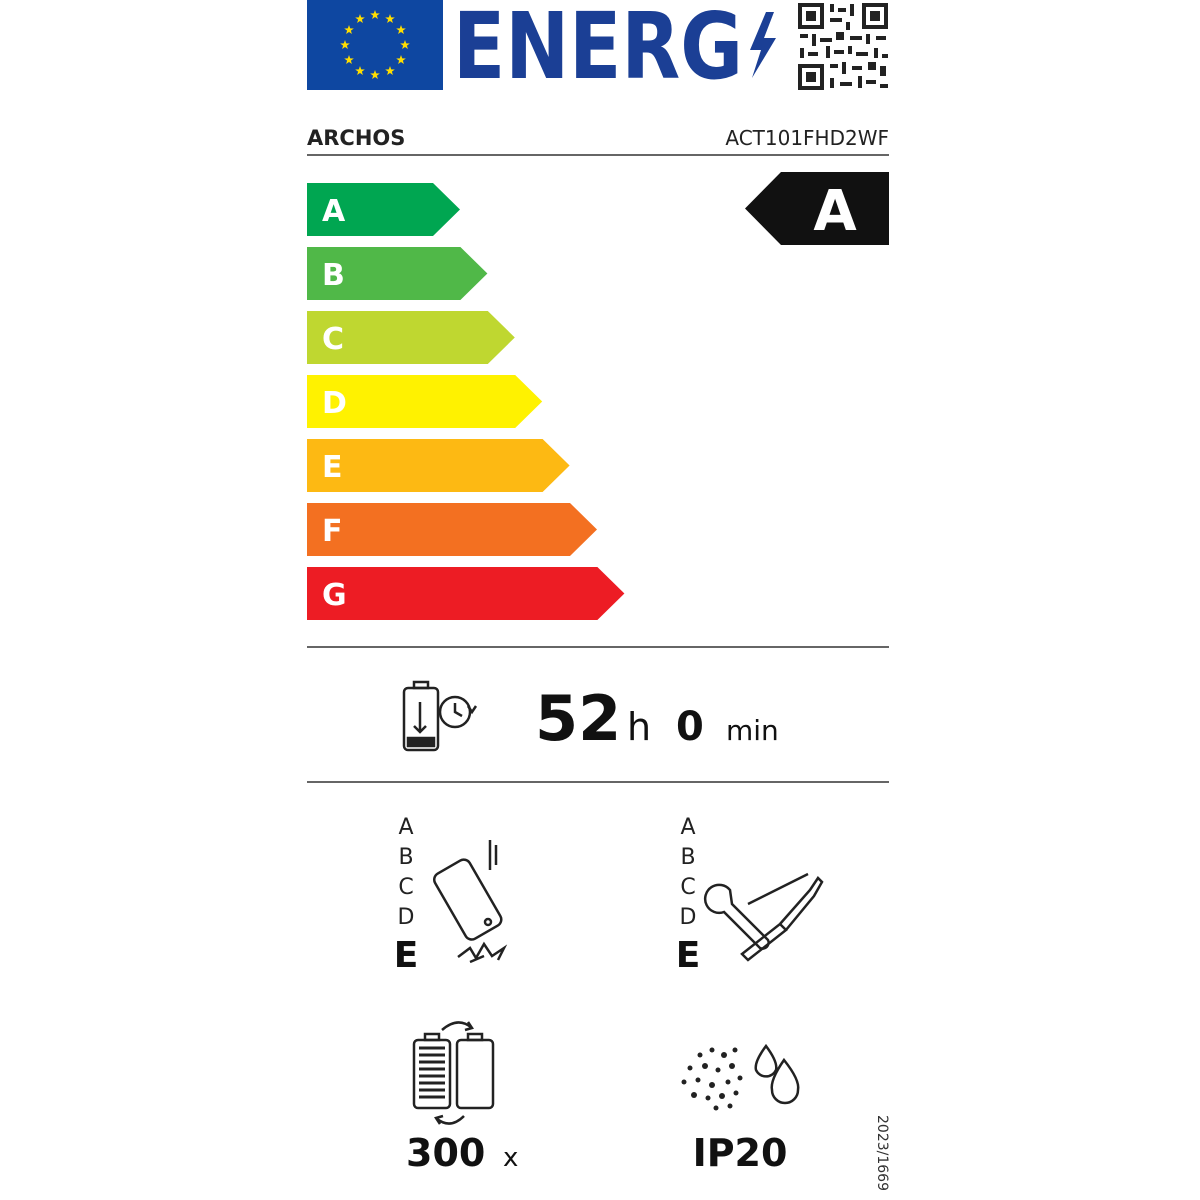  Describe the element at coordinates (835, 211) in the screenshot. I see `rated-class: A` at that location.